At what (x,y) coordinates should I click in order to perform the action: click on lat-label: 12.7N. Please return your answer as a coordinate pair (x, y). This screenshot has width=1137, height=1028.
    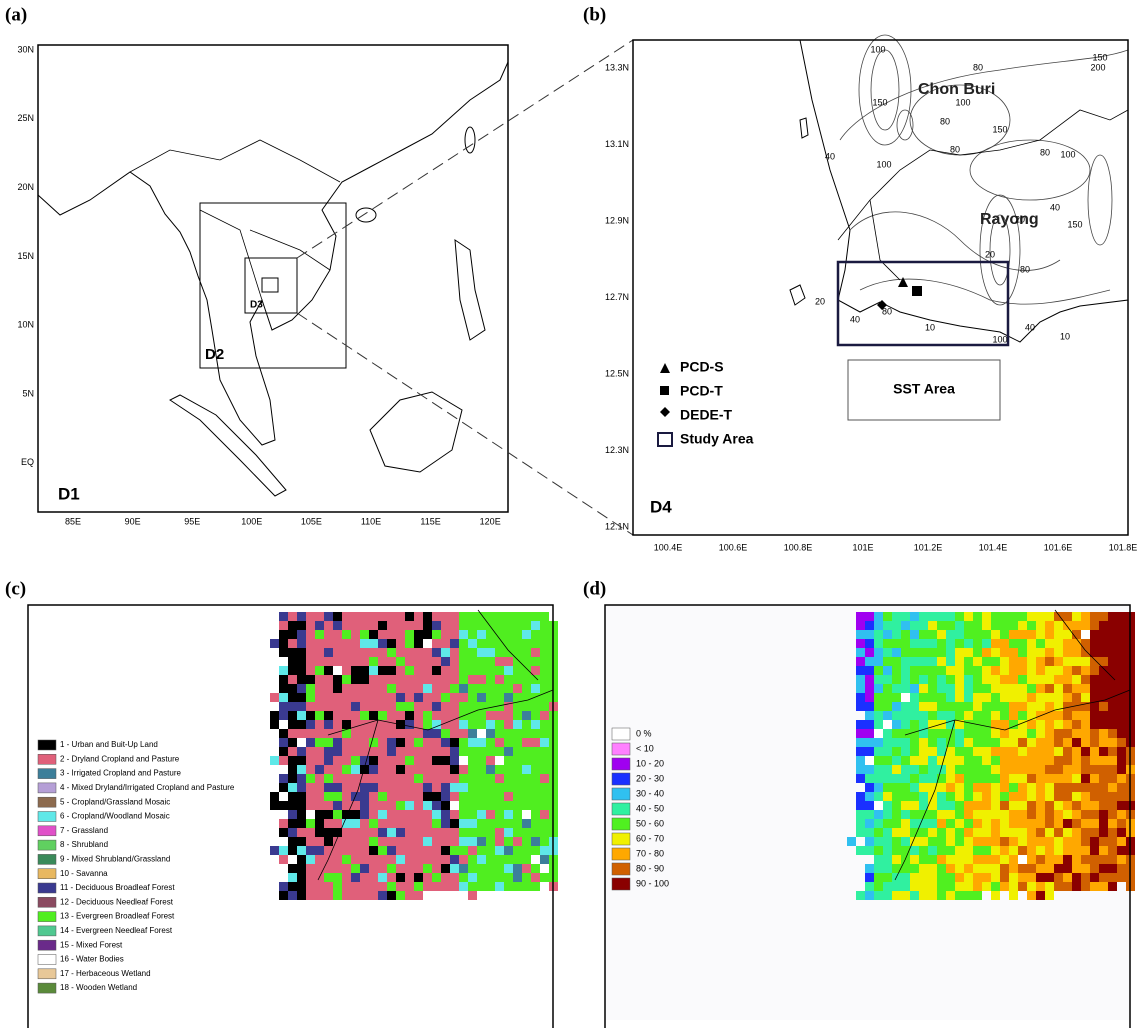
    Looking at the image, I should click on (617, 297).